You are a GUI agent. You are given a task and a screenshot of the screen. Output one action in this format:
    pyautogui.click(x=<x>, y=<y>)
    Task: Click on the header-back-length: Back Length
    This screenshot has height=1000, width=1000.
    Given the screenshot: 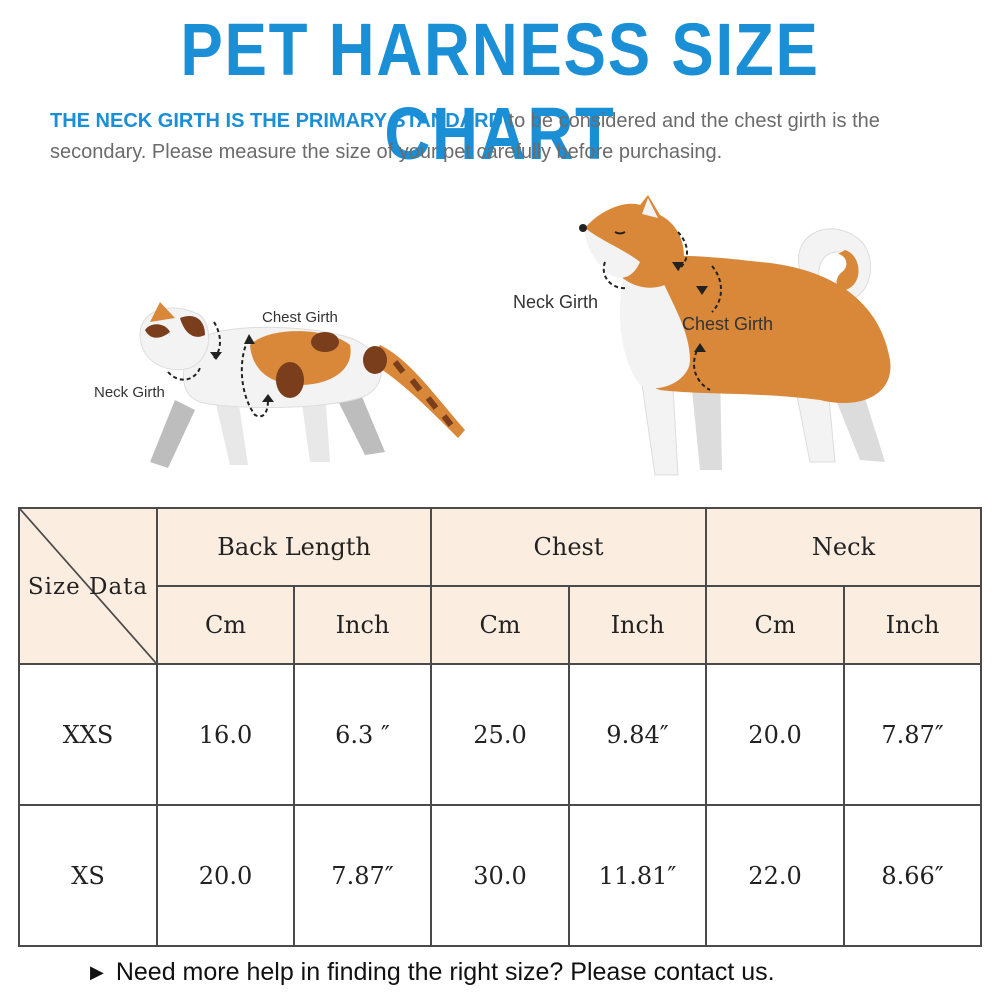 What is the action you would take?
    pyautogui.click(x=294, y=547)
    